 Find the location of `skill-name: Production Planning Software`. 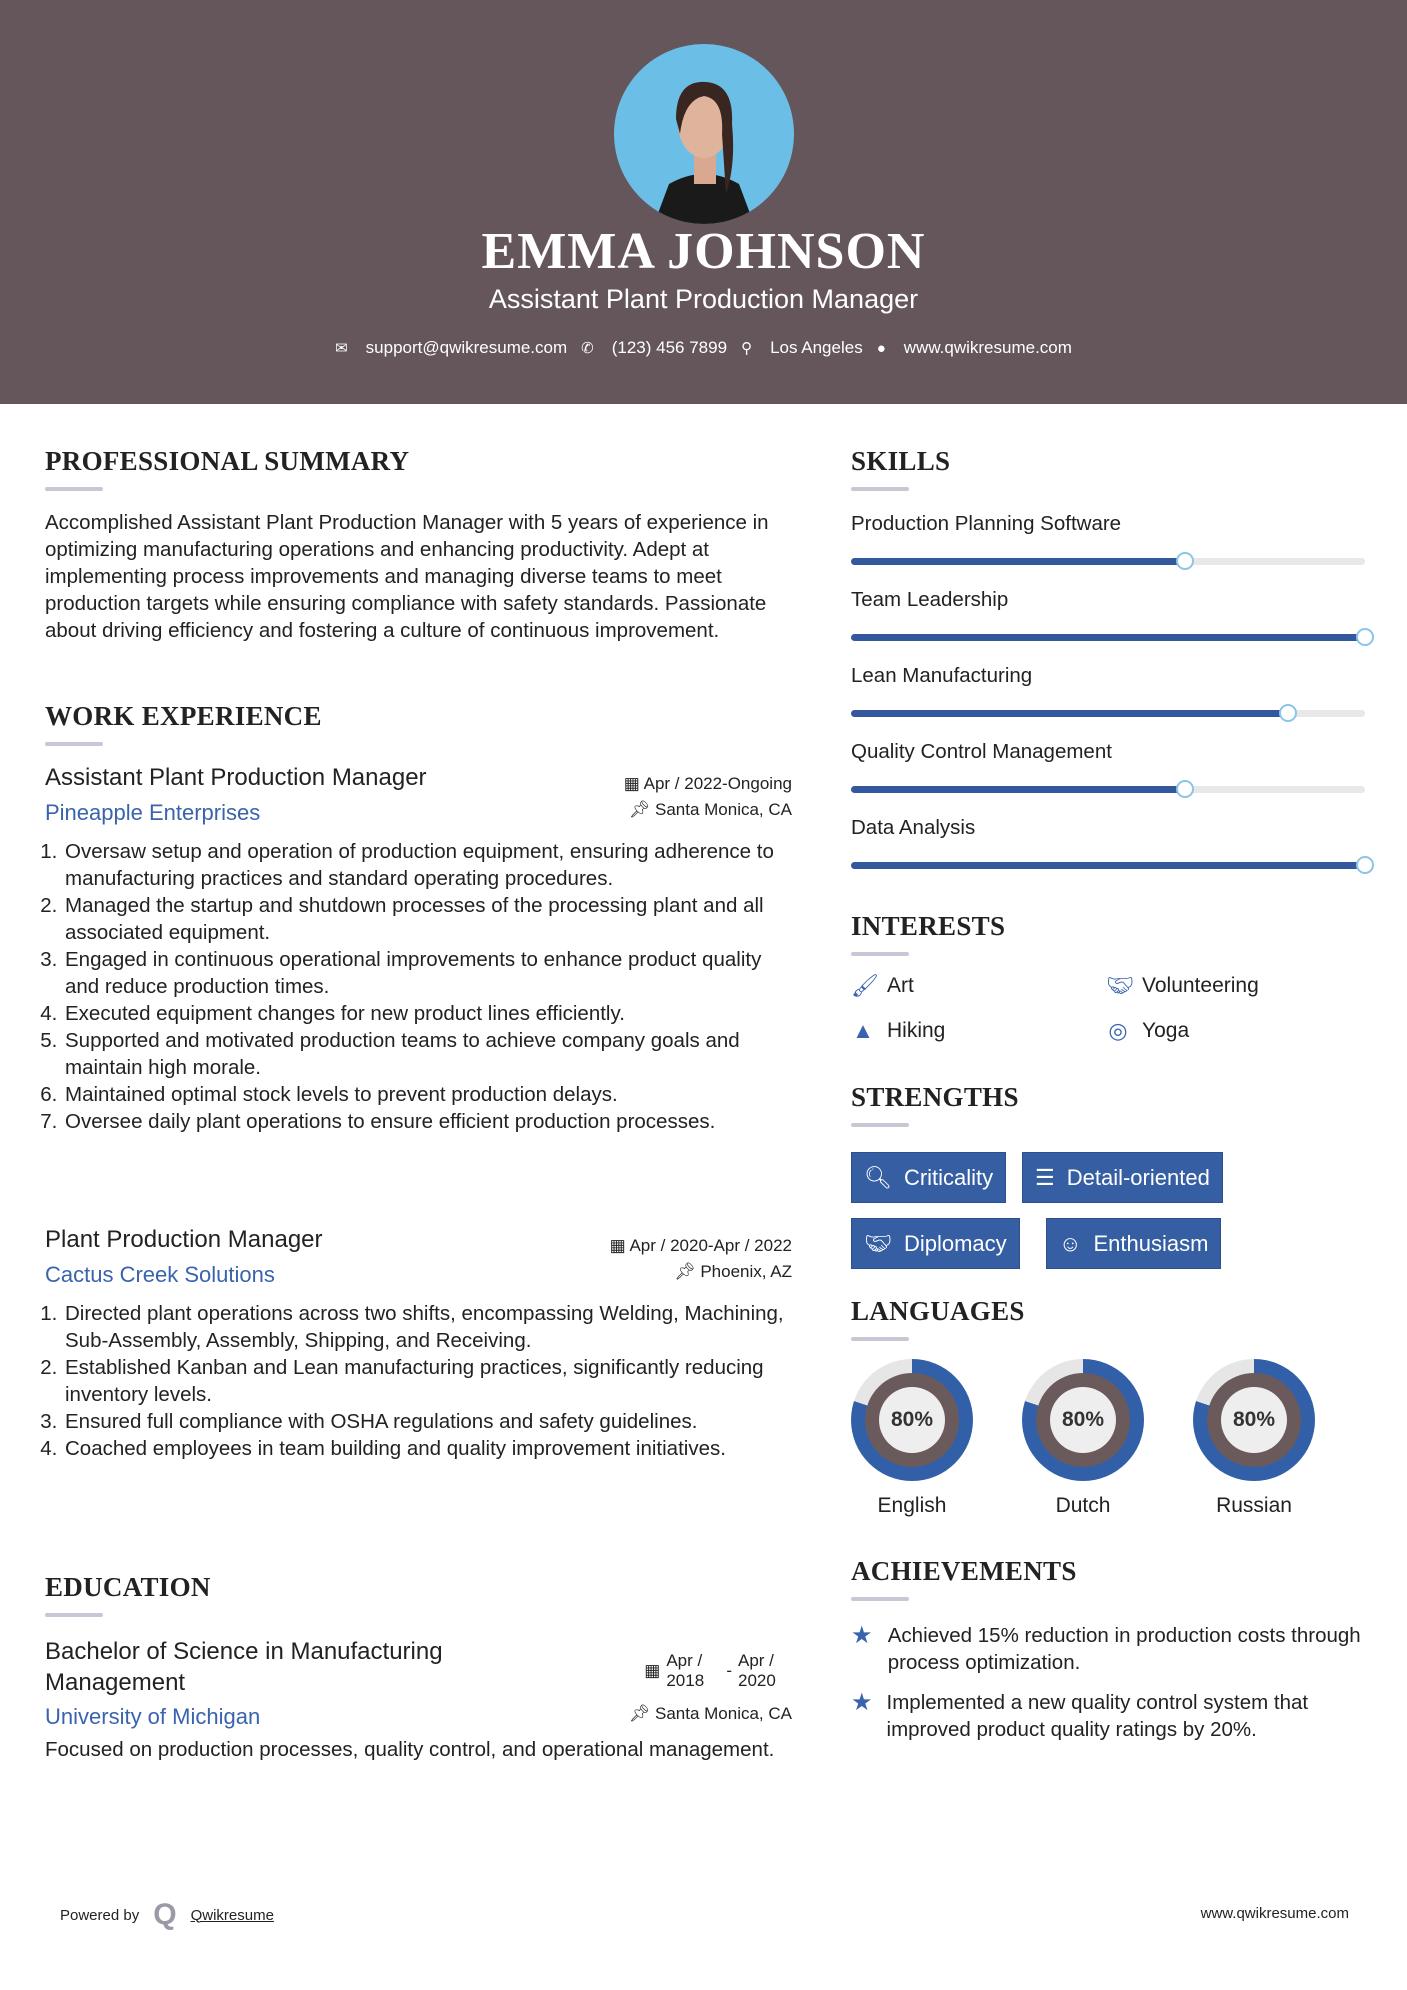

skill-name: Production Planning Software is located at coordinates (986, 523).